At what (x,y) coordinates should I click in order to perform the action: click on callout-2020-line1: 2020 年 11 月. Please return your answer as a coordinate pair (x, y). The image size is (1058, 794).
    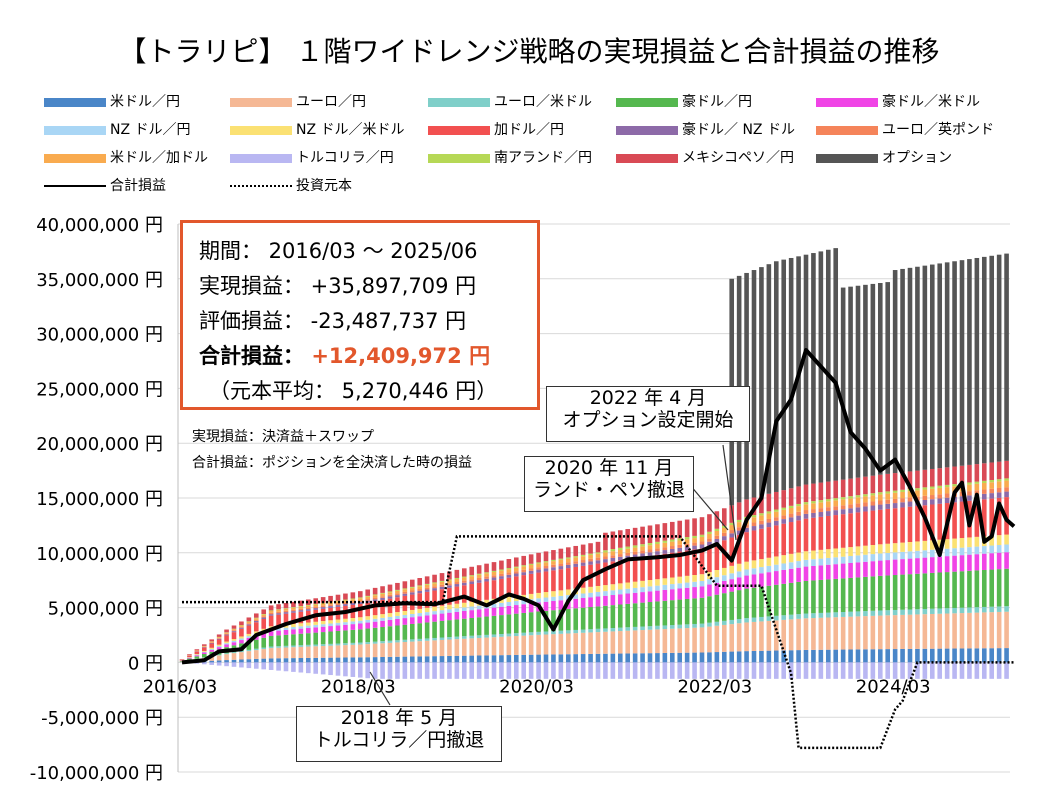
    Looking at the image, I should click on (609, 468).